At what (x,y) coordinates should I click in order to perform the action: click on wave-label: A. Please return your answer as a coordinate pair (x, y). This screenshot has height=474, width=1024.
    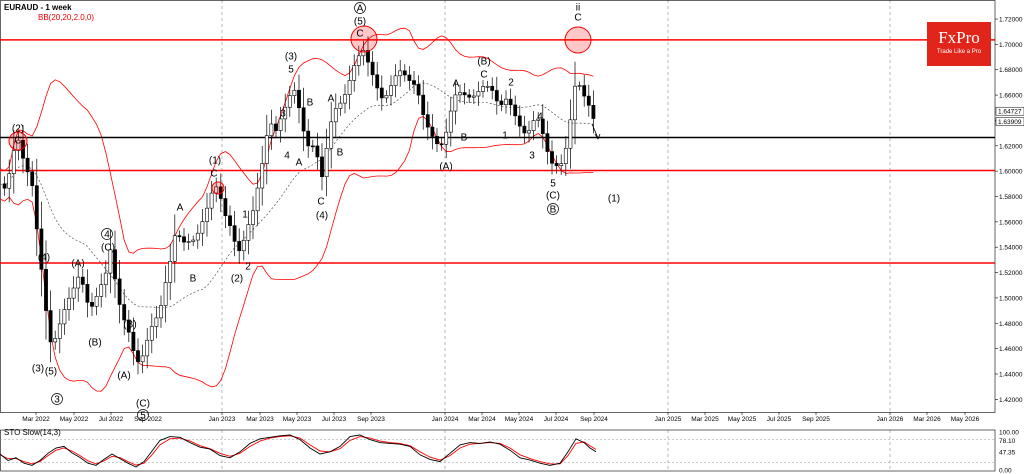
    Looking at the image, I should click on (456, 84).